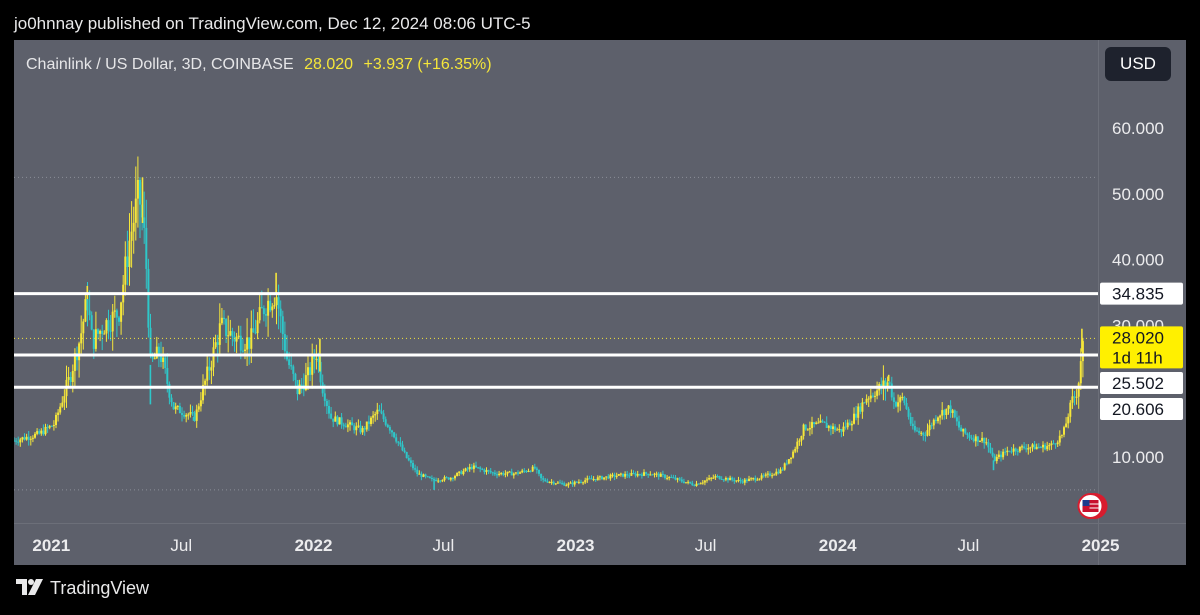 This screenshot has height=615, width=1200. I want to click on time-tick-label: 2023, so click(576, 545).